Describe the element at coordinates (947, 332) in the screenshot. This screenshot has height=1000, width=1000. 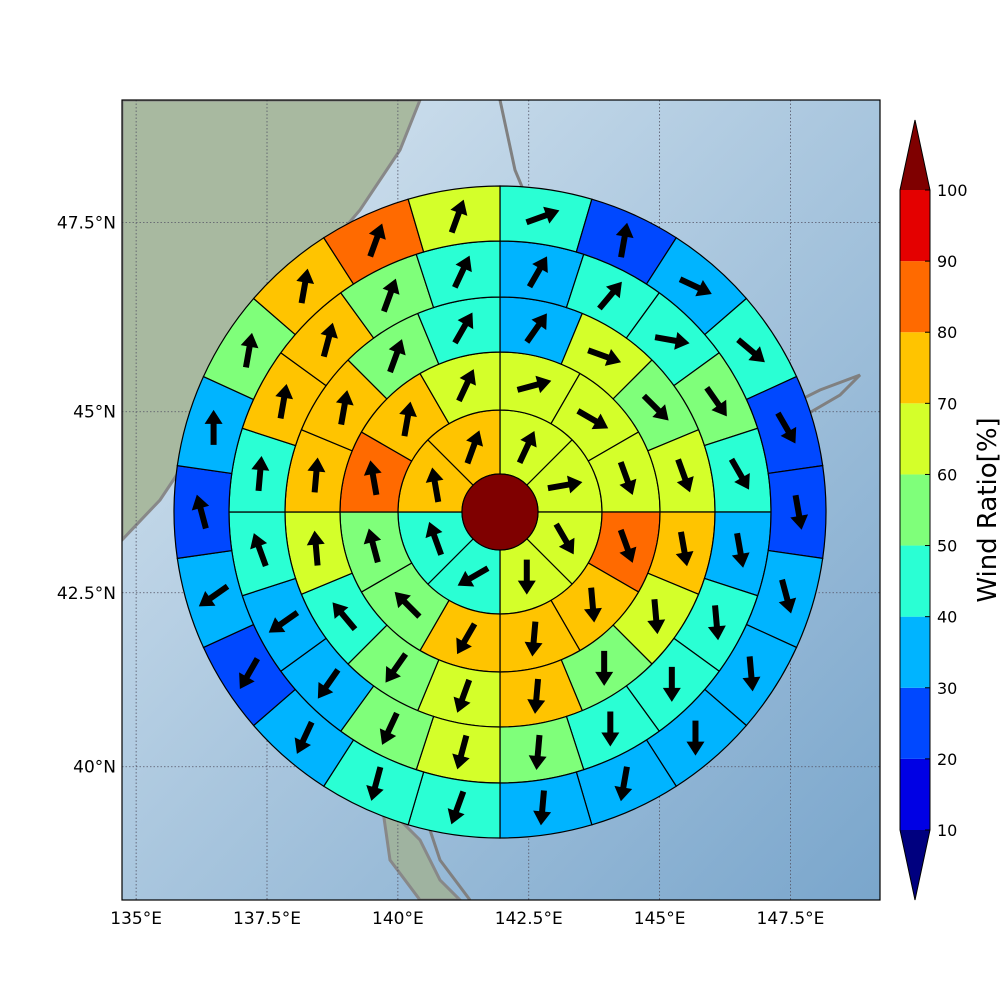
I see `colorbar-tick-label: 80` at that location.